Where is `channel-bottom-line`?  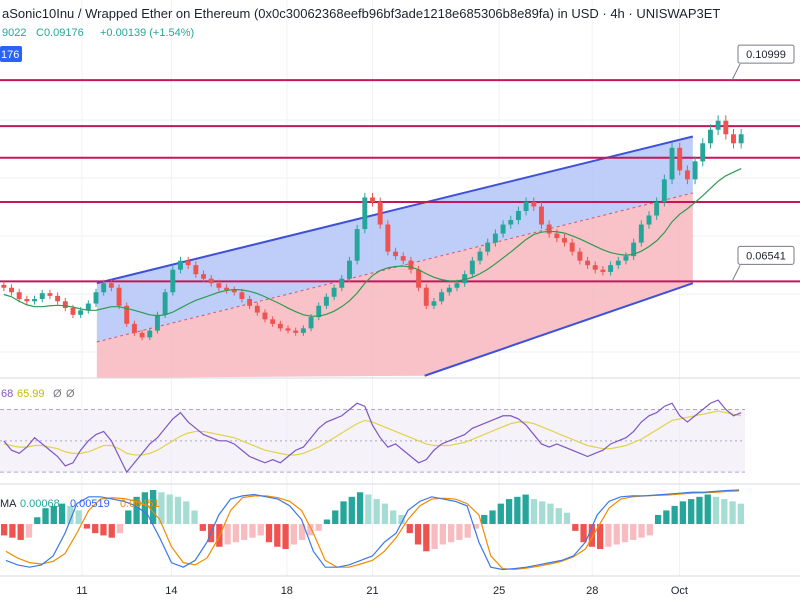
channel-bottom-line is located at coordinates (559, 329).